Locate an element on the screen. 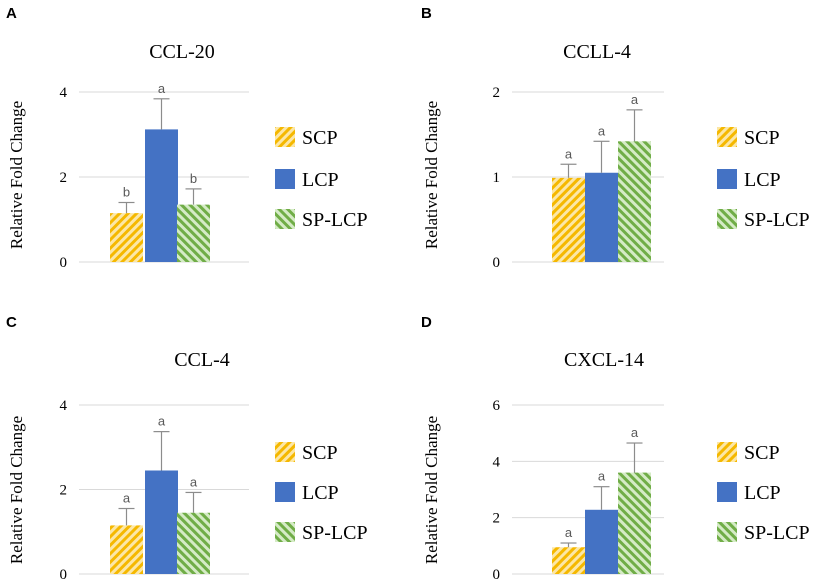 Image resolution: width=829 pixels, height=584 pixels. chart-title: CXCL-14 is located at coordinates (604, 360).